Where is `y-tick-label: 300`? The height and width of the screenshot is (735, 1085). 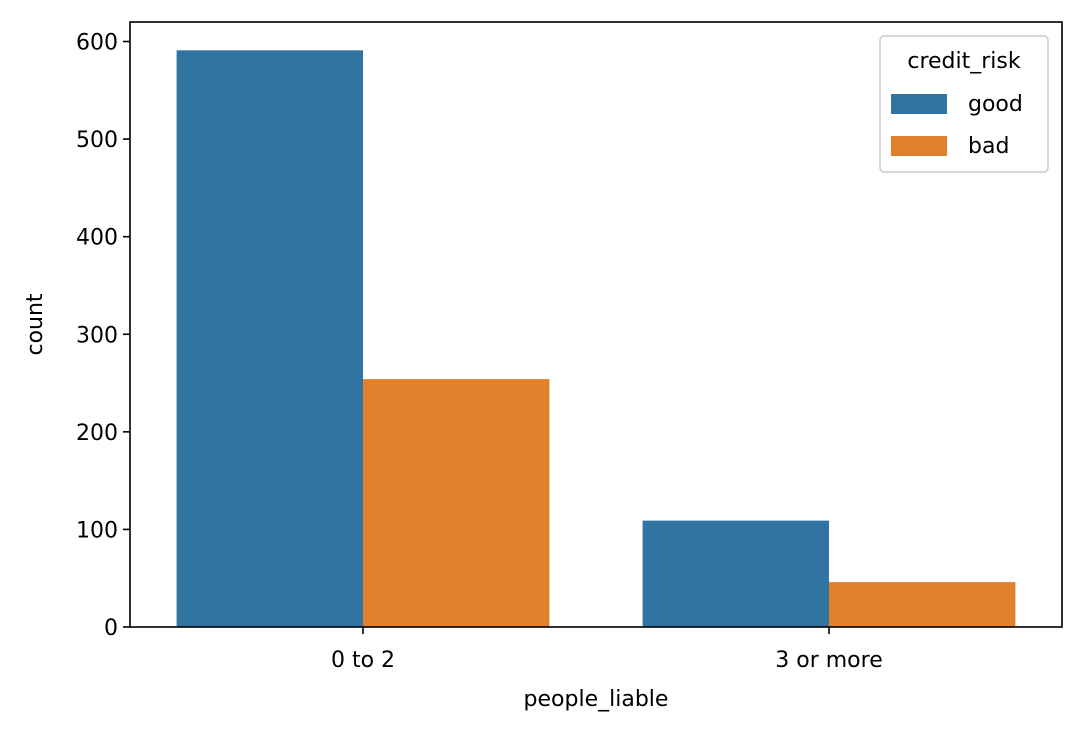 y-tick-label: 300 is located at coordinates (97, 335).